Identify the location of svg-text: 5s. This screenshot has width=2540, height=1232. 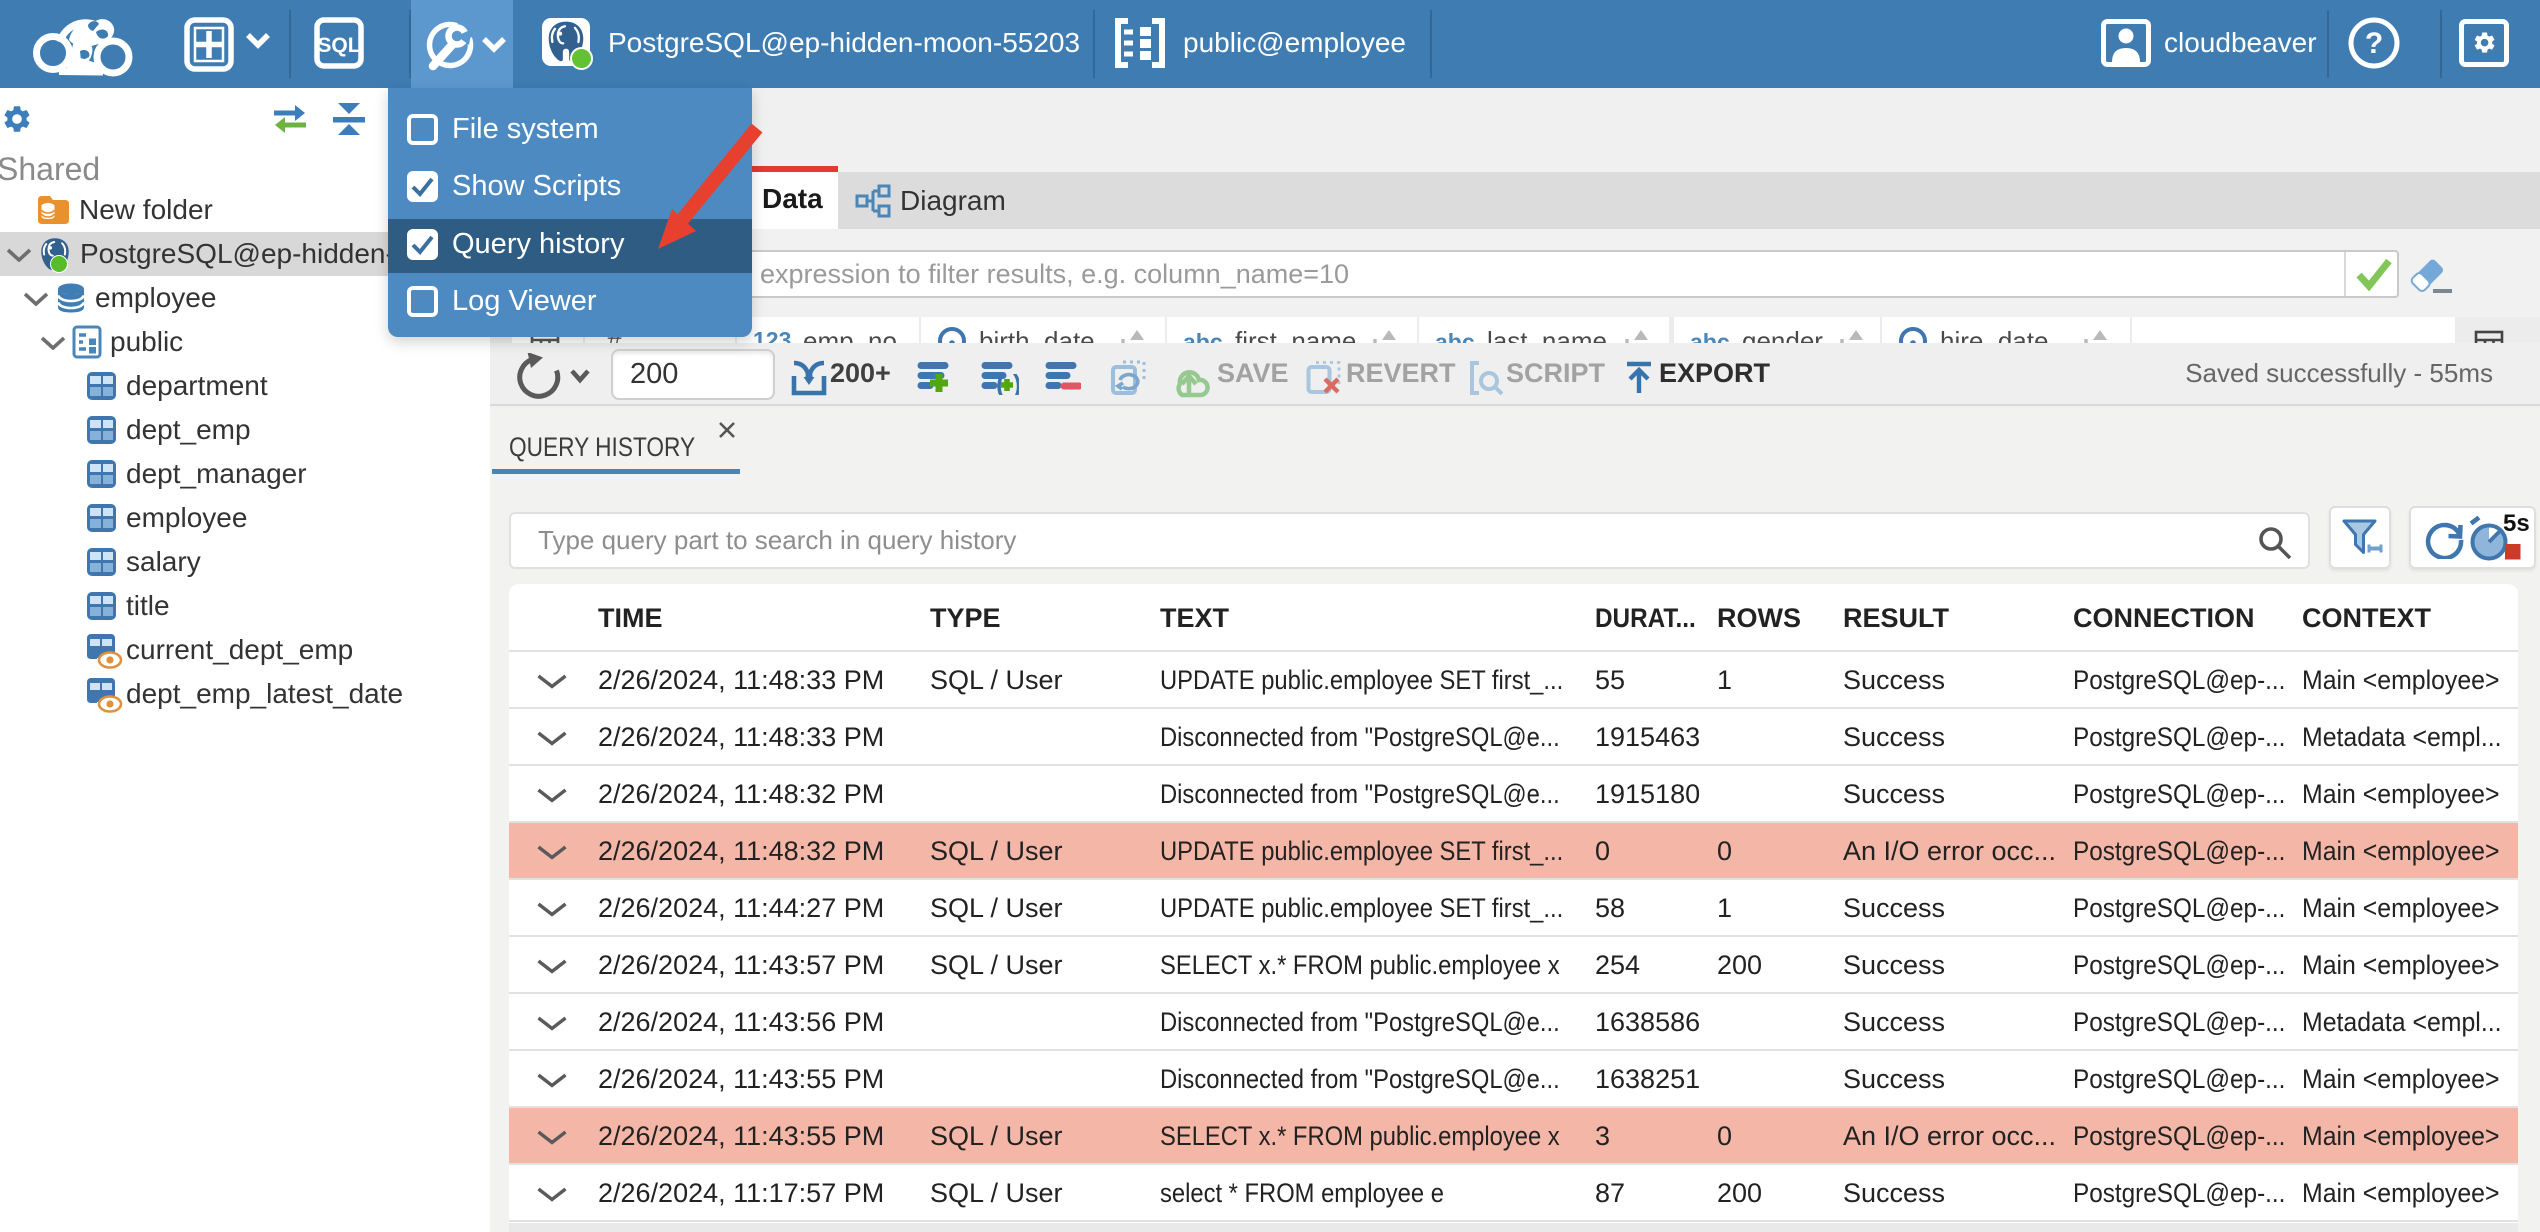
(2516, 525).